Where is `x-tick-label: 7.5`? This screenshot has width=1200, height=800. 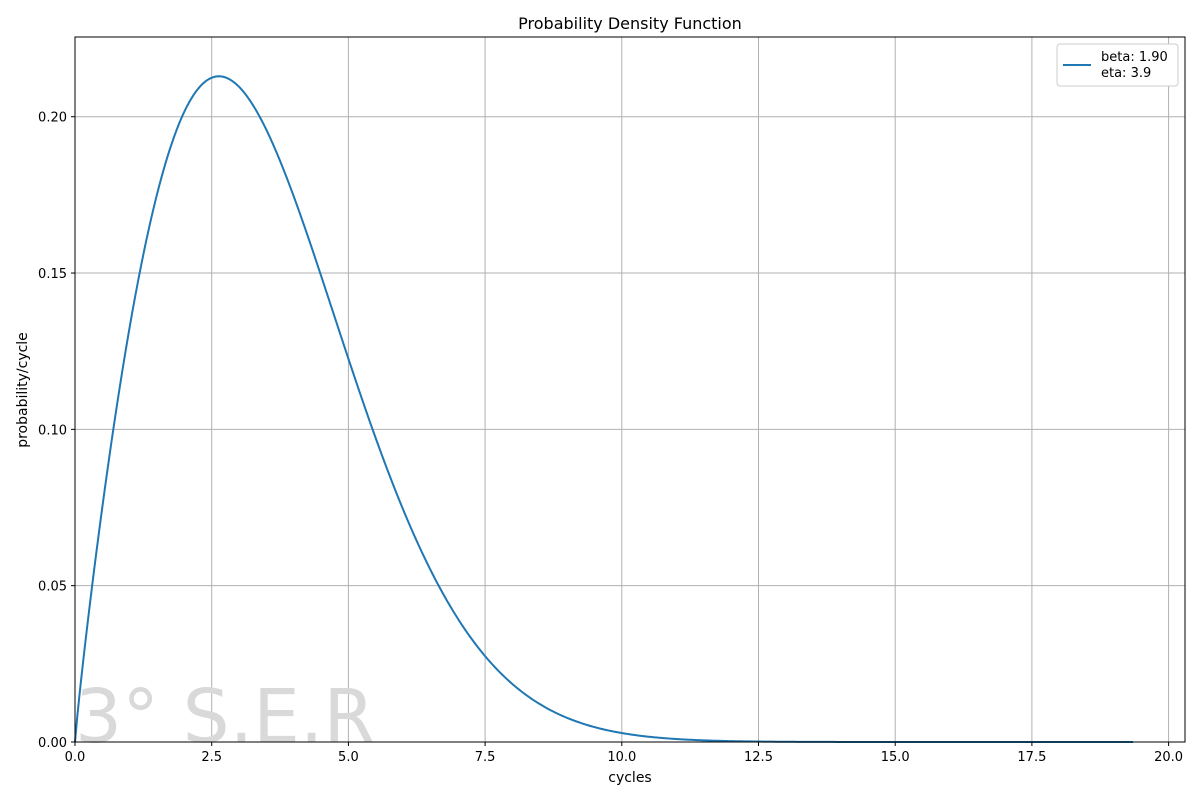 x-tick-label: 7.5 is located at coordinates (485, 757).